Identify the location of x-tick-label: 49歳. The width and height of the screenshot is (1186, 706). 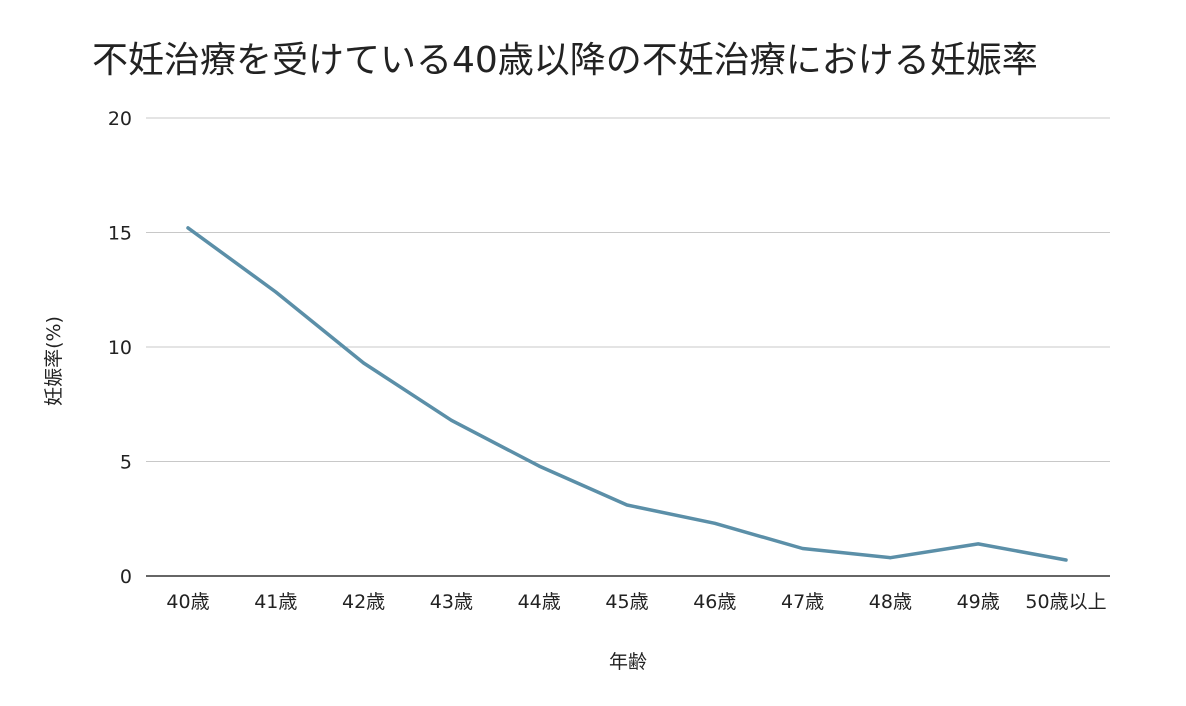
(978, 602).